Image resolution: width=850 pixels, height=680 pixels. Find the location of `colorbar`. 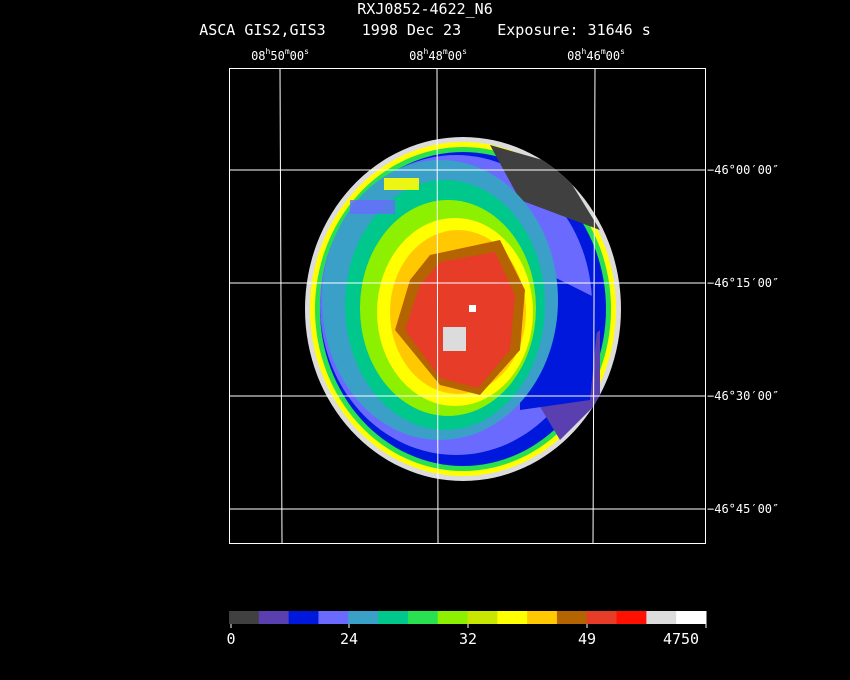

colorbar is located at coordinates (468, 619).